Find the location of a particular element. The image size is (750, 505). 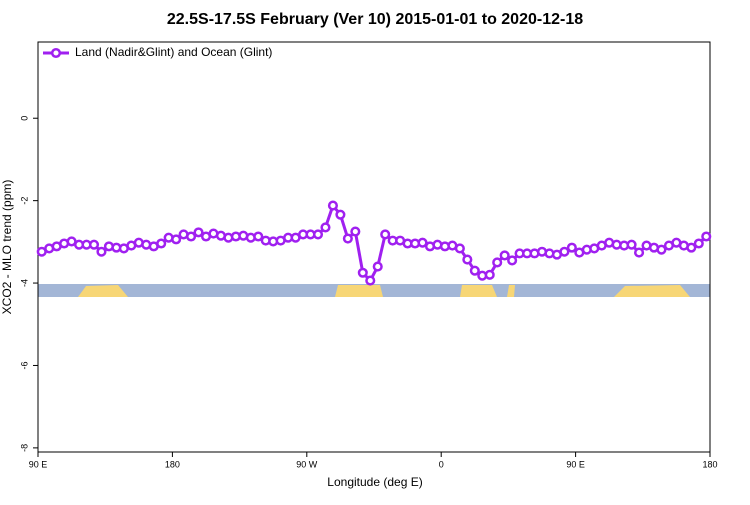

x-tick-label: 90 W is located at coordinates (307, 464).